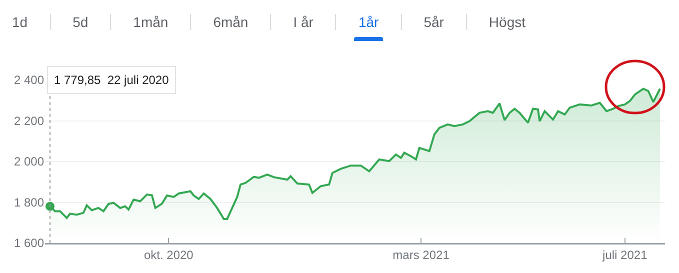  I want to click on text: 6mån, so click(230, 22).